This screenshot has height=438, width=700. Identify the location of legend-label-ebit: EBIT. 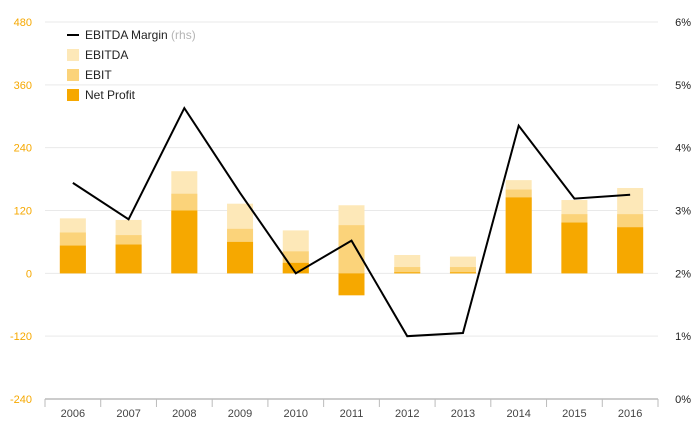
(98, 75).